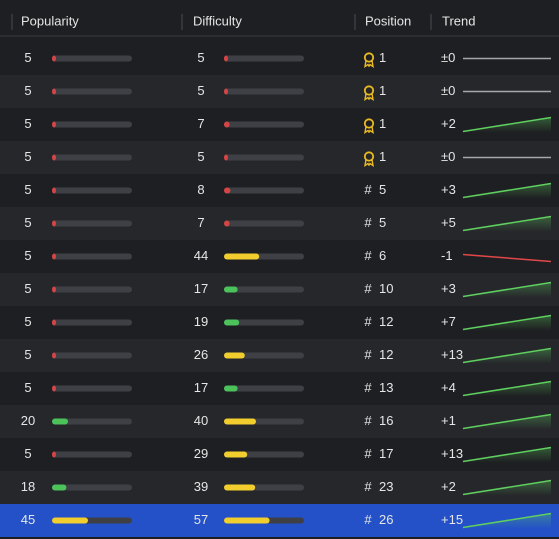  What do you see at coordinates (448, 123) in the screenshot?
I see `trend-label: +2` at bounding box center [448, 123].